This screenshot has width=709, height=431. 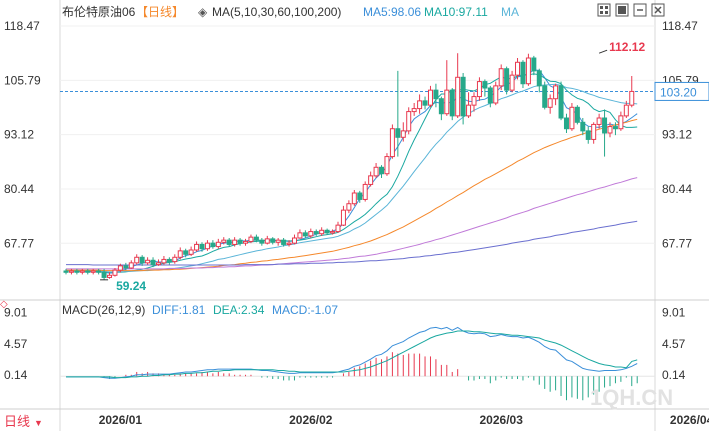 I want to click on period-button-arrow: ▼, so click(x=38, y=423).